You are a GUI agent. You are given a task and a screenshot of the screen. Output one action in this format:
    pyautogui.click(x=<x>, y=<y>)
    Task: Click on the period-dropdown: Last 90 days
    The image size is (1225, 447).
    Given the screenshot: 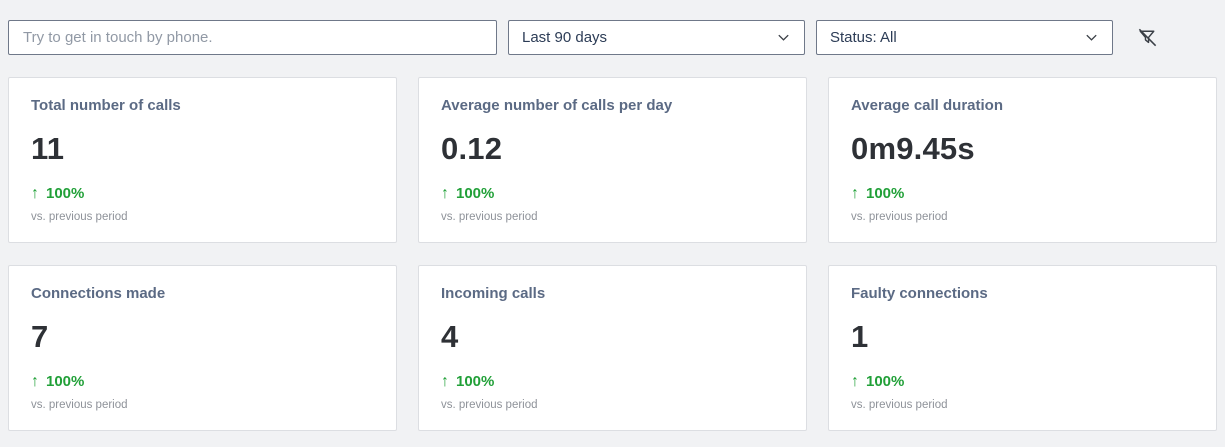 What is the action you would take?
    pyautogui.click(x=656, y=37)
    